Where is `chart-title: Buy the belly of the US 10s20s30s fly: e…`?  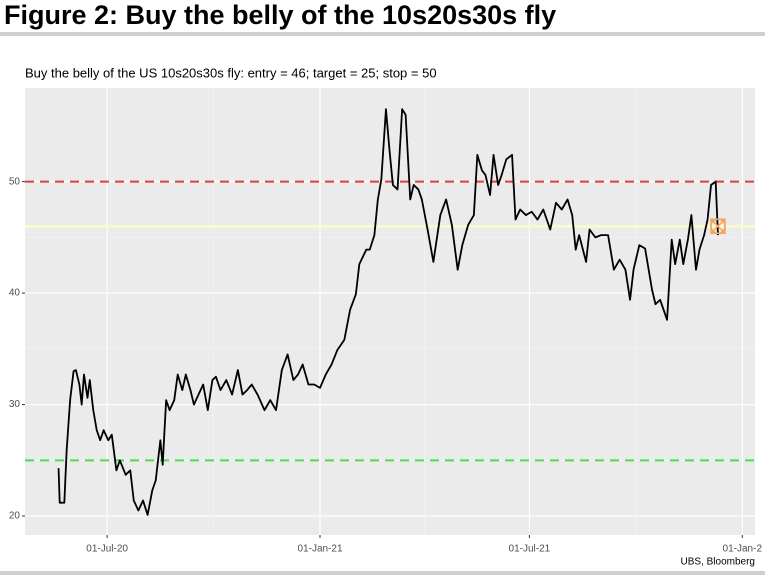 chart-title: Buy the belly of the US 10s20s30s fly: e… is located at coordinates (231, 72).